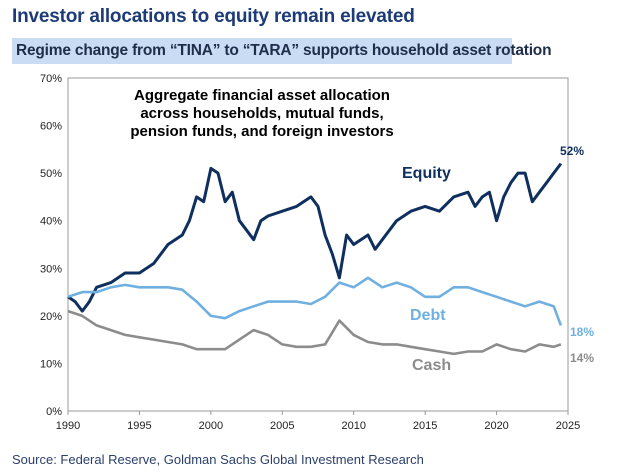 This screenshot has width=622, height=474. Describe the element at coordinates (315, 301) in the screenshot. I see `series-line-debt` at that location.